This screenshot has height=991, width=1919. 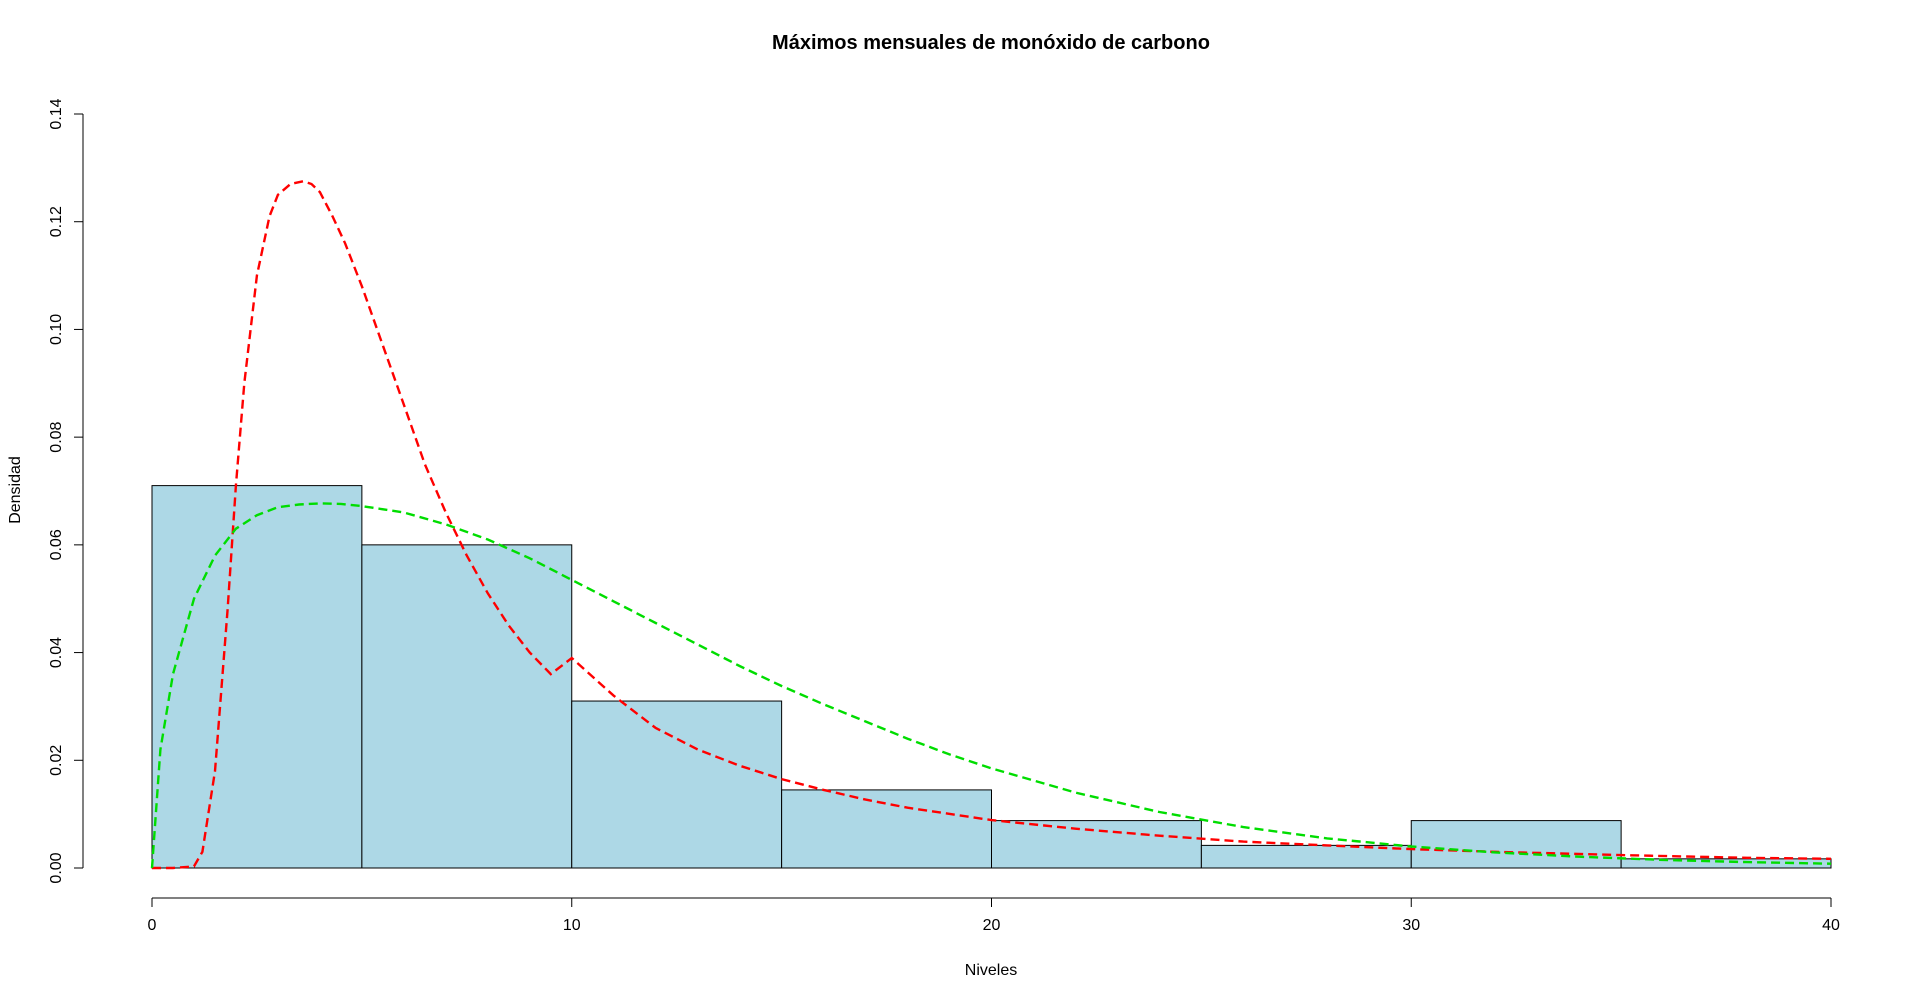 What do you see at coordinates (66, 491) in the screenshot?
I see `y-axis: 0.00 0.02 0.04 0.06 0.08 0.10 0.12 0.14` at bounding box center [66, 491].